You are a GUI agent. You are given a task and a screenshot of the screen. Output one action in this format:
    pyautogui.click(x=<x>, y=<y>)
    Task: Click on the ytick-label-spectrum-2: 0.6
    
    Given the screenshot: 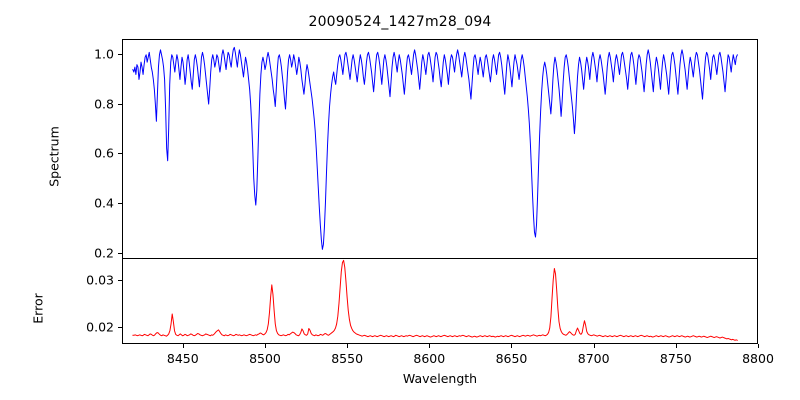 What is the action you would take?
    pyautogui.click(x=104, y=153)
    